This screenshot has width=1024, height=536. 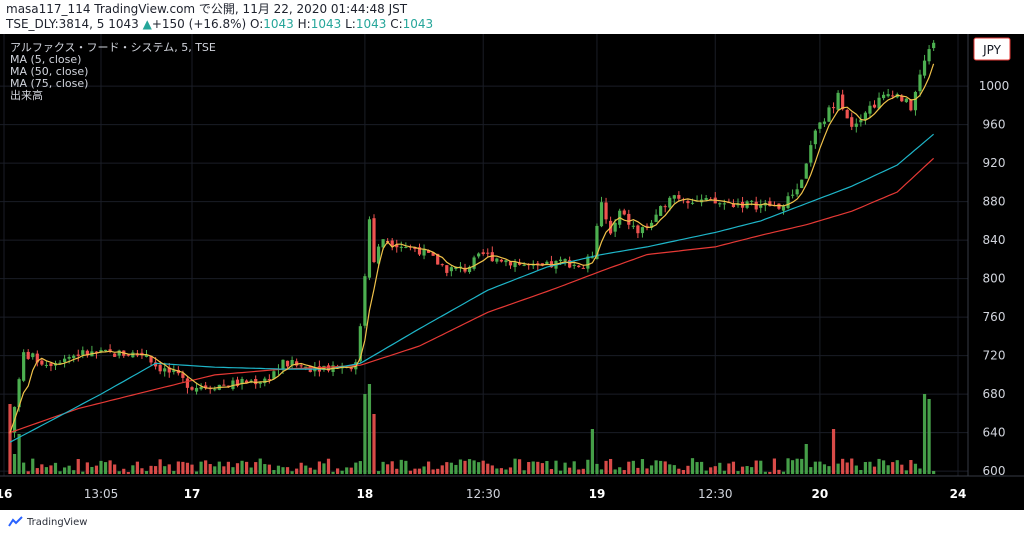 What do you see at coordinates (483, 494) in the screenshot?
I see `time-axis: 16 13:05 17 18 12:30 19 12:30 20 24` at bounding box center [483, 494].